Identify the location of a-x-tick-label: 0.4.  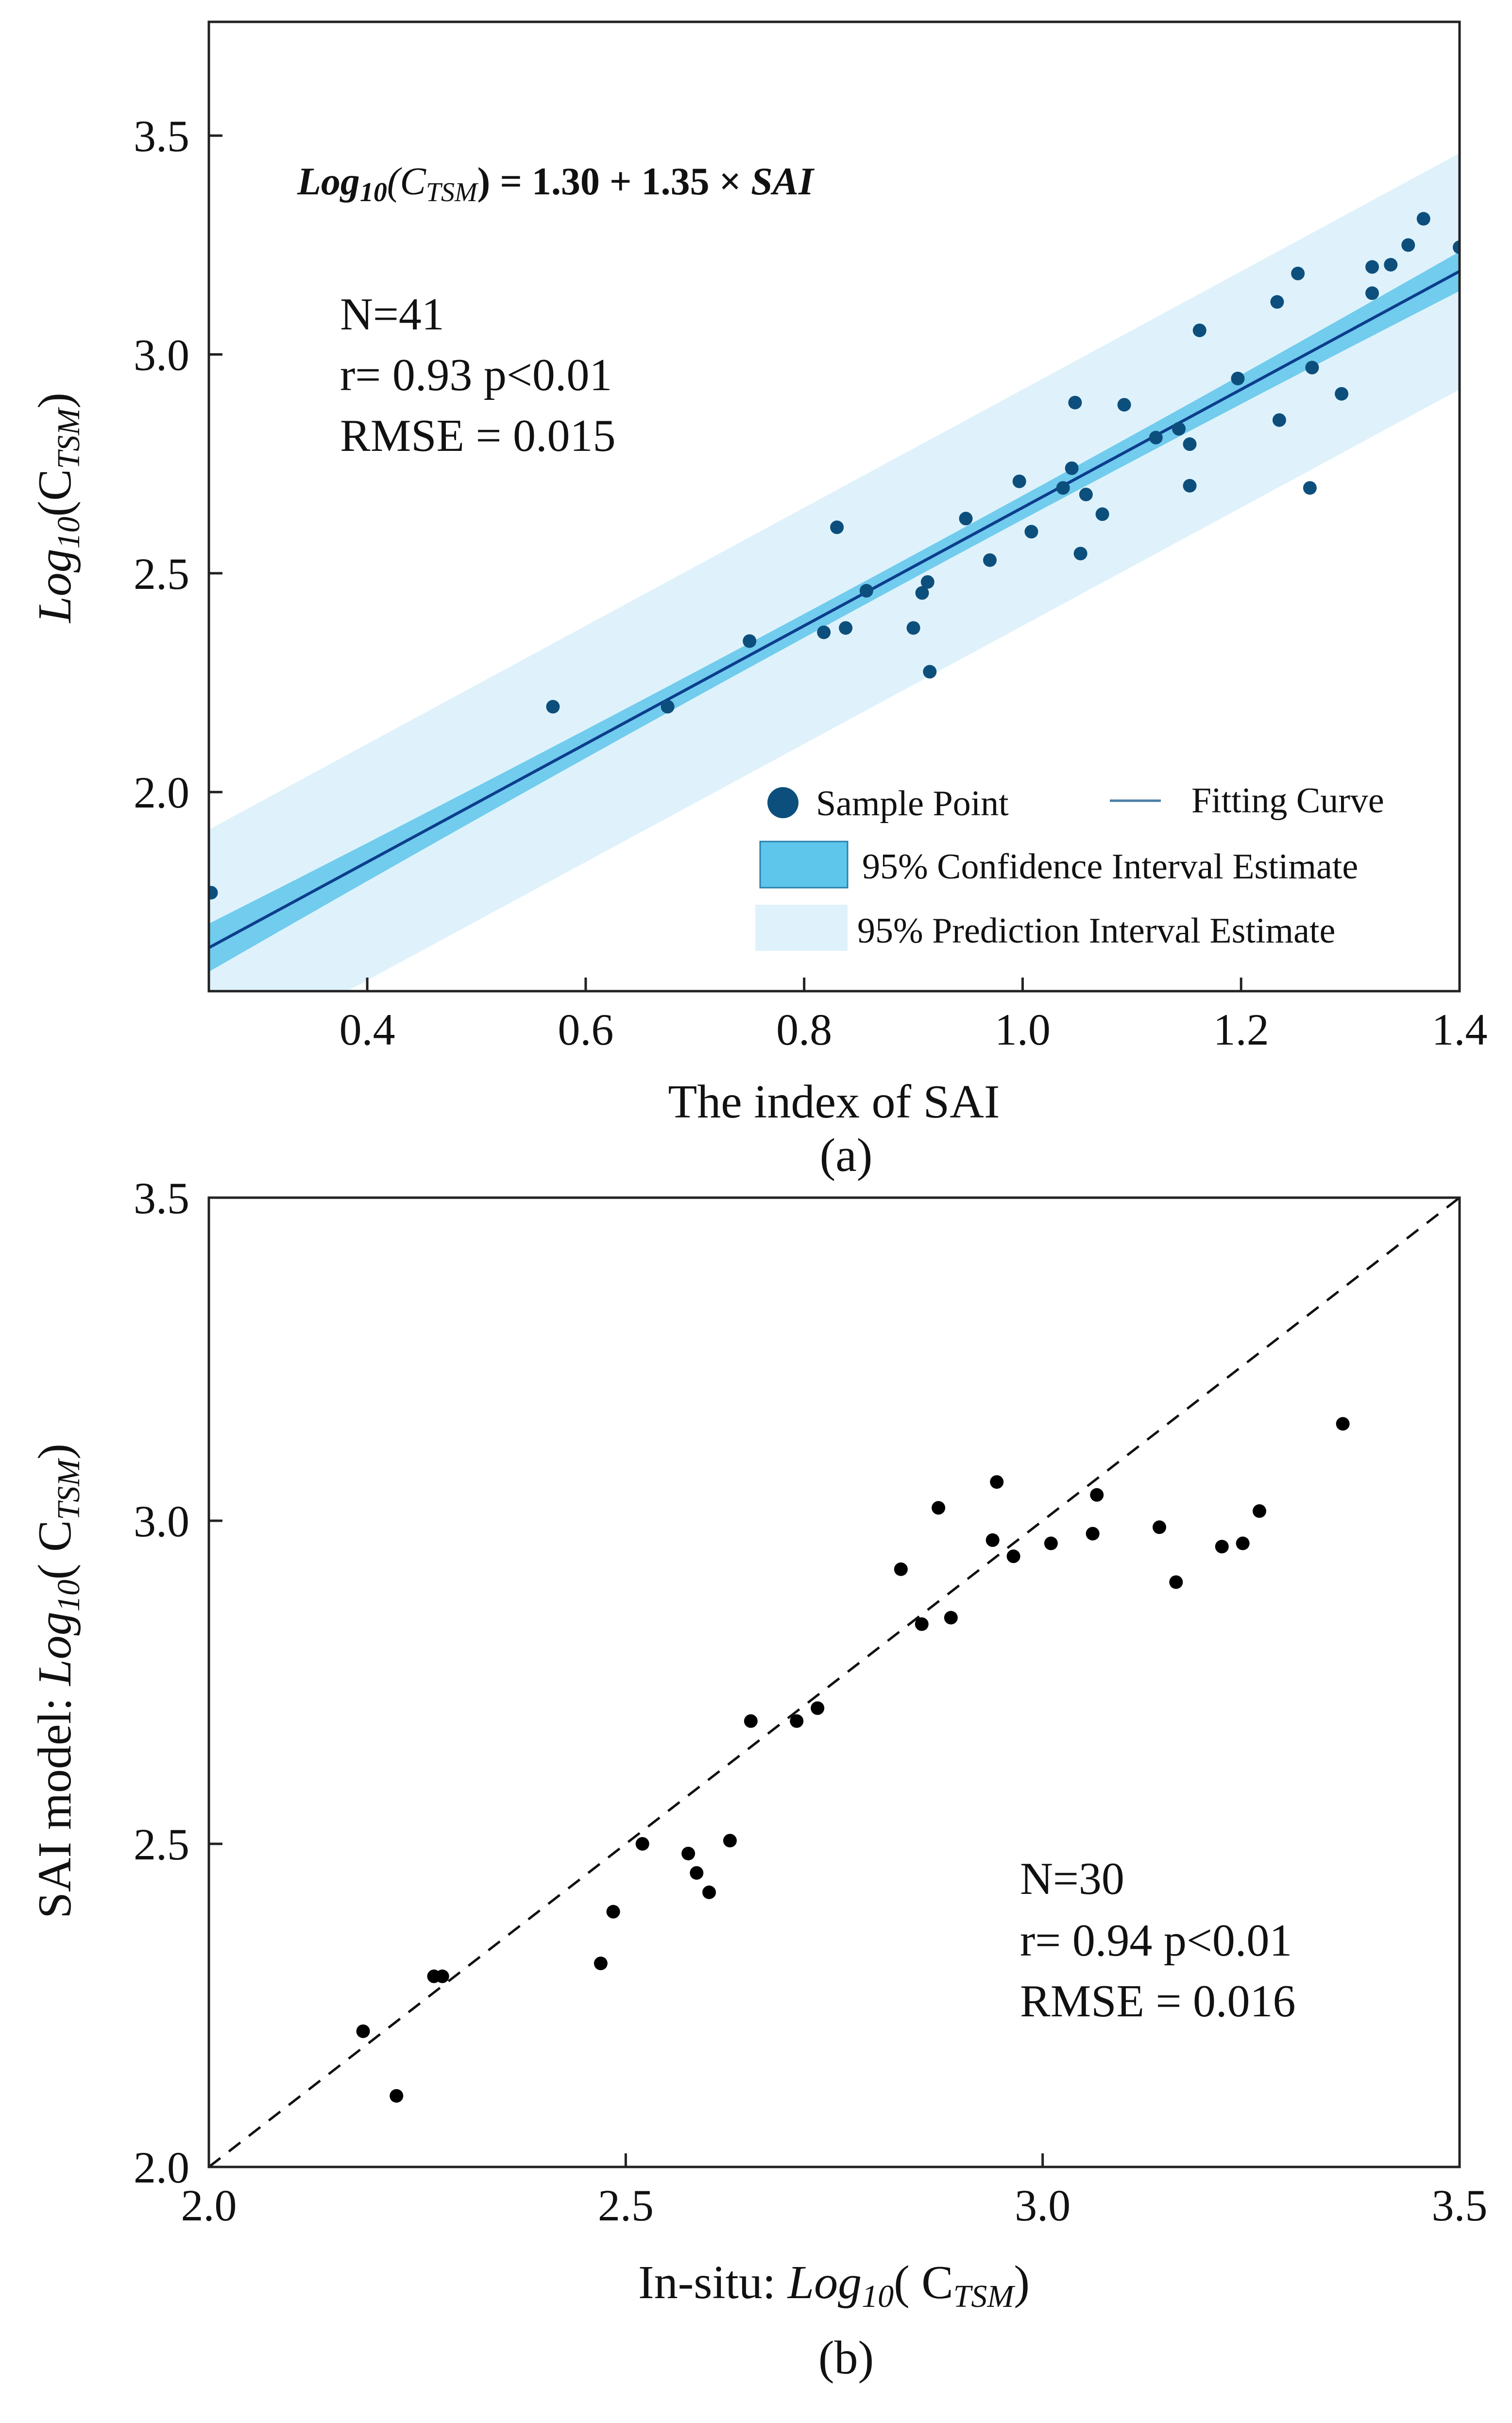
(367, 1029).